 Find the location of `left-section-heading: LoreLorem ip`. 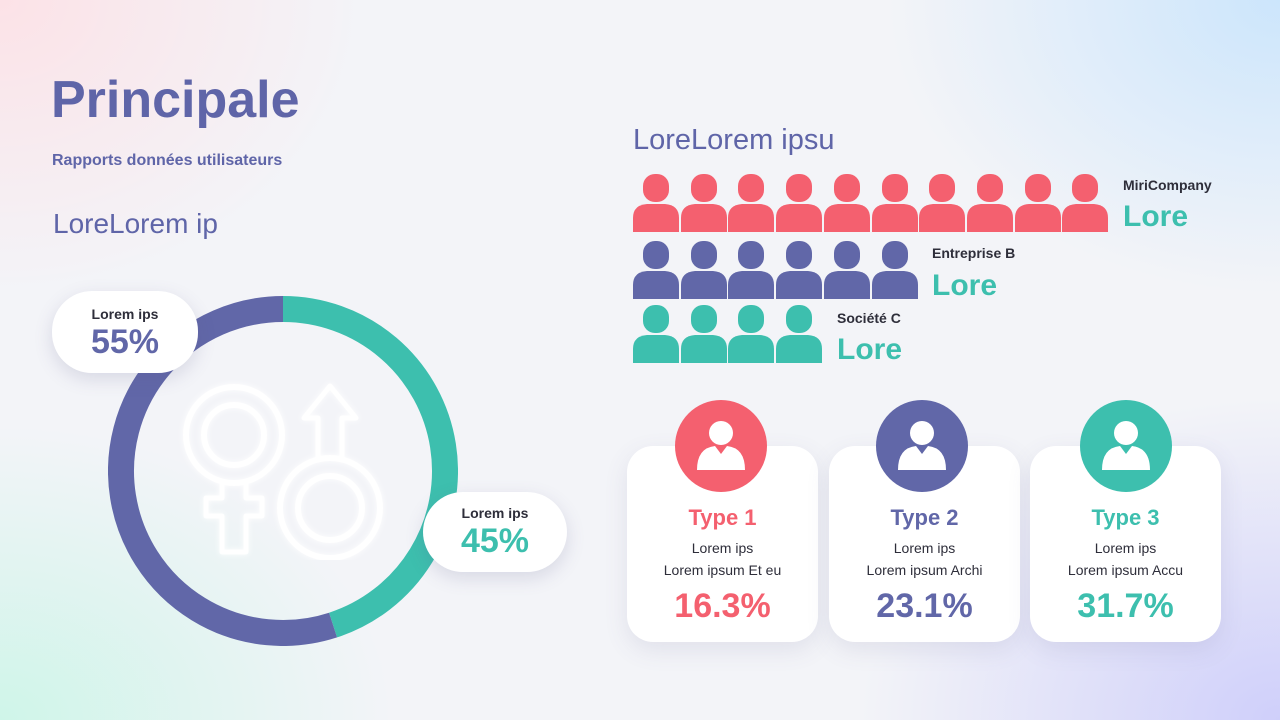

left-section-heading: LoreLorem ip is located at coordinates (135, 223).